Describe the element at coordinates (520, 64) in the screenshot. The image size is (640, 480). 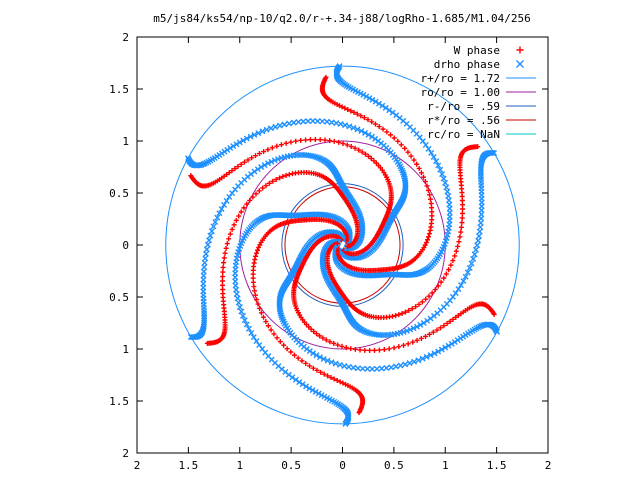
I see `legend-marker` at that location.